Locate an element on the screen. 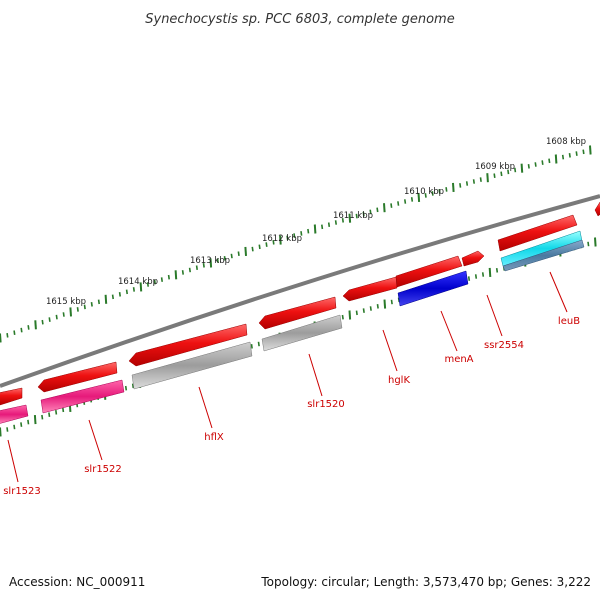  kbp-label-1611: 1611 kbp is located at coordinates (353, 216).